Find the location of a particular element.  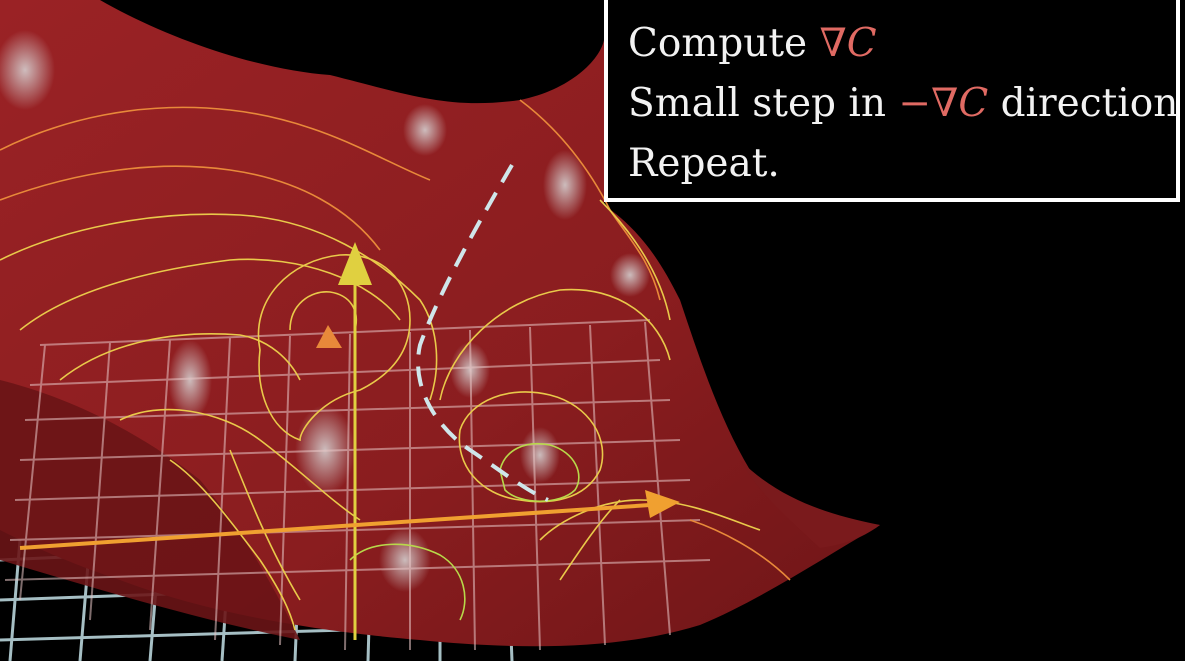

gradient-marker is located at coordinates (329, 336).